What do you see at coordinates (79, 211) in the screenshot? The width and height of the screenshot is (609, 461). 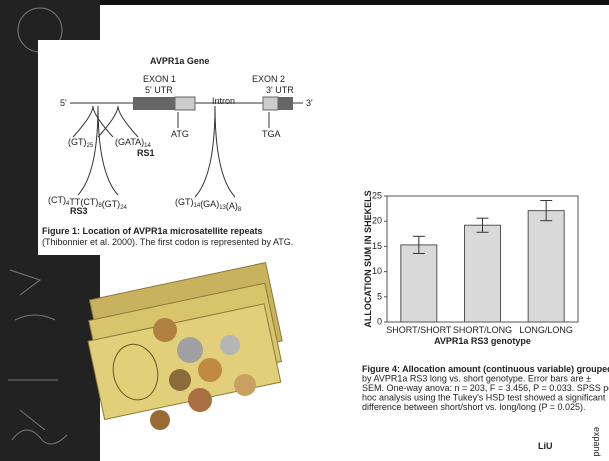 I see `repeat-name: RS3` at bounding box center [79, 211].